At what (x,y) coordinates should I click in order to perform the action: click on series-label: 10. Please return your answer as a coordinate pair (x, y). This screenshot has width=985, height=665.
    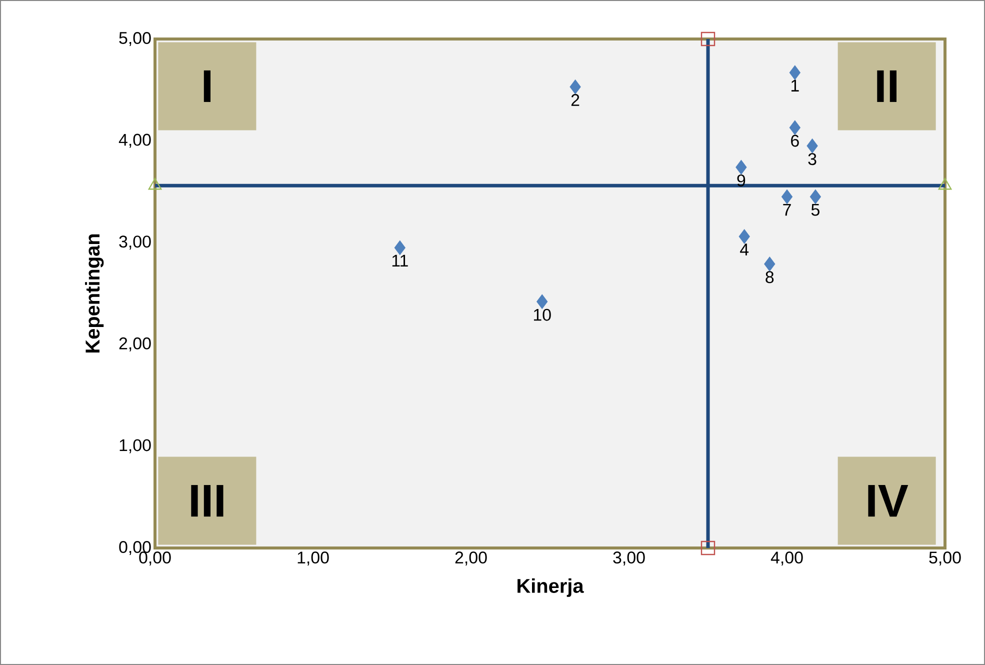
    Looking at the image, I should click on (542, 314).